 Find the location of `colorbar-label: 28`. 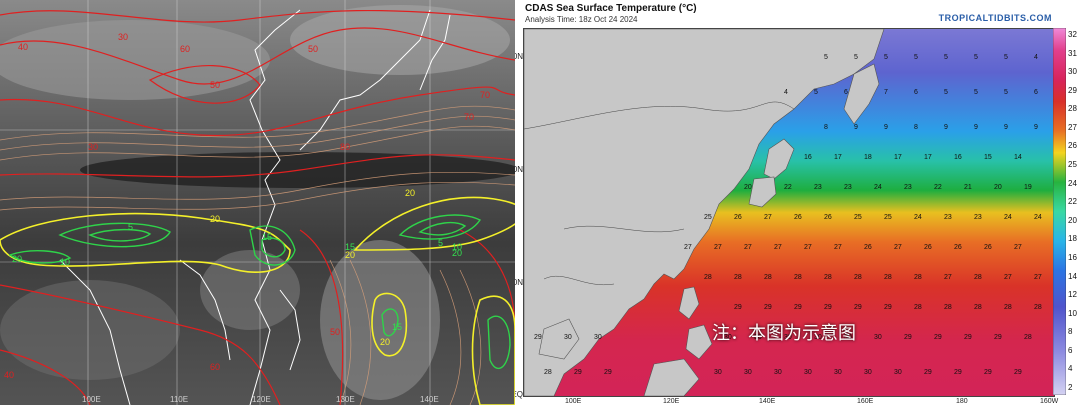

colorbar-label: 28 is located at coordinates (1072, 109).